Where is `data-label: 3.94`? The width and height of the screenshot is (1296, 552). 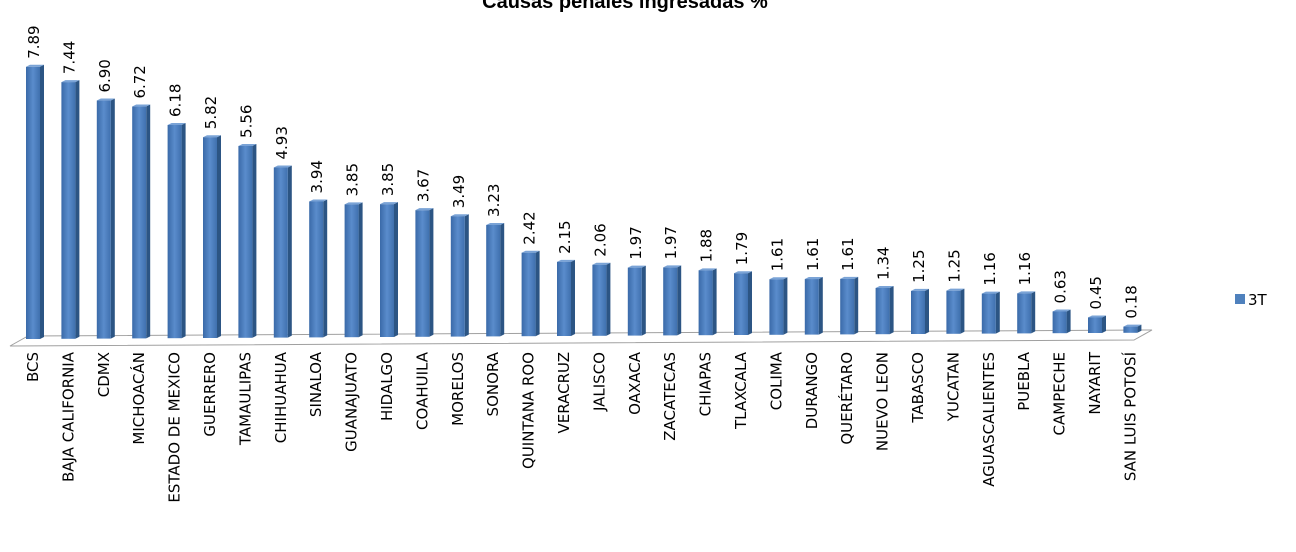
data-label: 3.94 is located at coordinates (317, 176).